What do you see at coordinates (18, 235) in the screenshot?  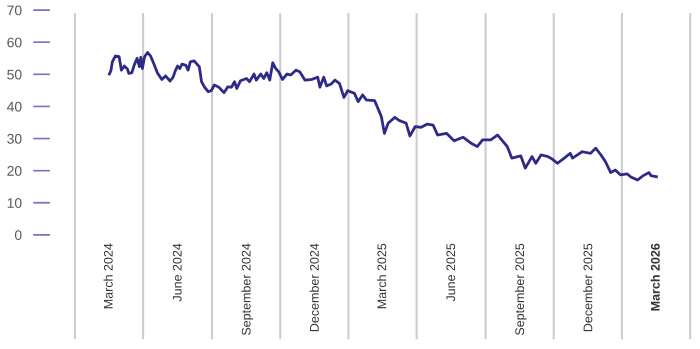 I see `y-tick-label: 0` at bounding box center [18, 235].